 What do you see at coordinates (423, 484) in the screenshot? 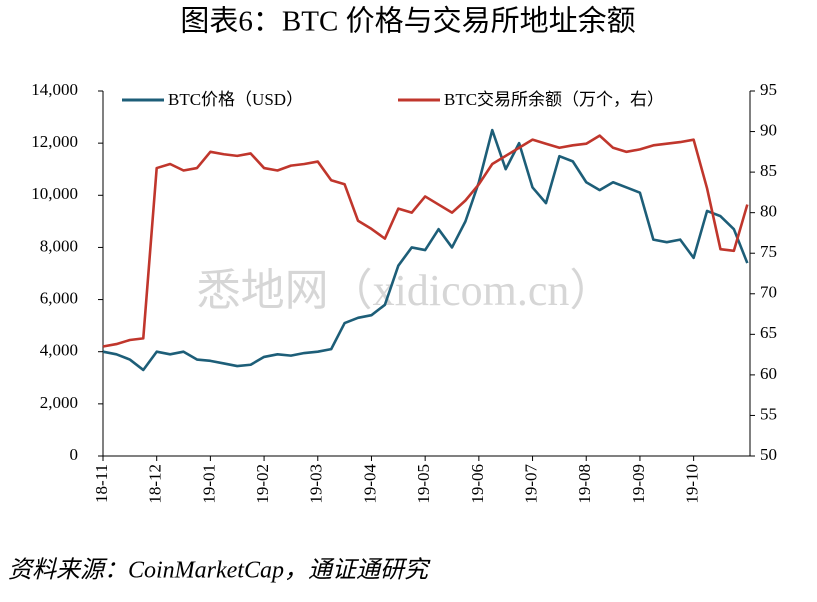
I see `x-tick-label: 19-05` at bounding box center [423, 484].